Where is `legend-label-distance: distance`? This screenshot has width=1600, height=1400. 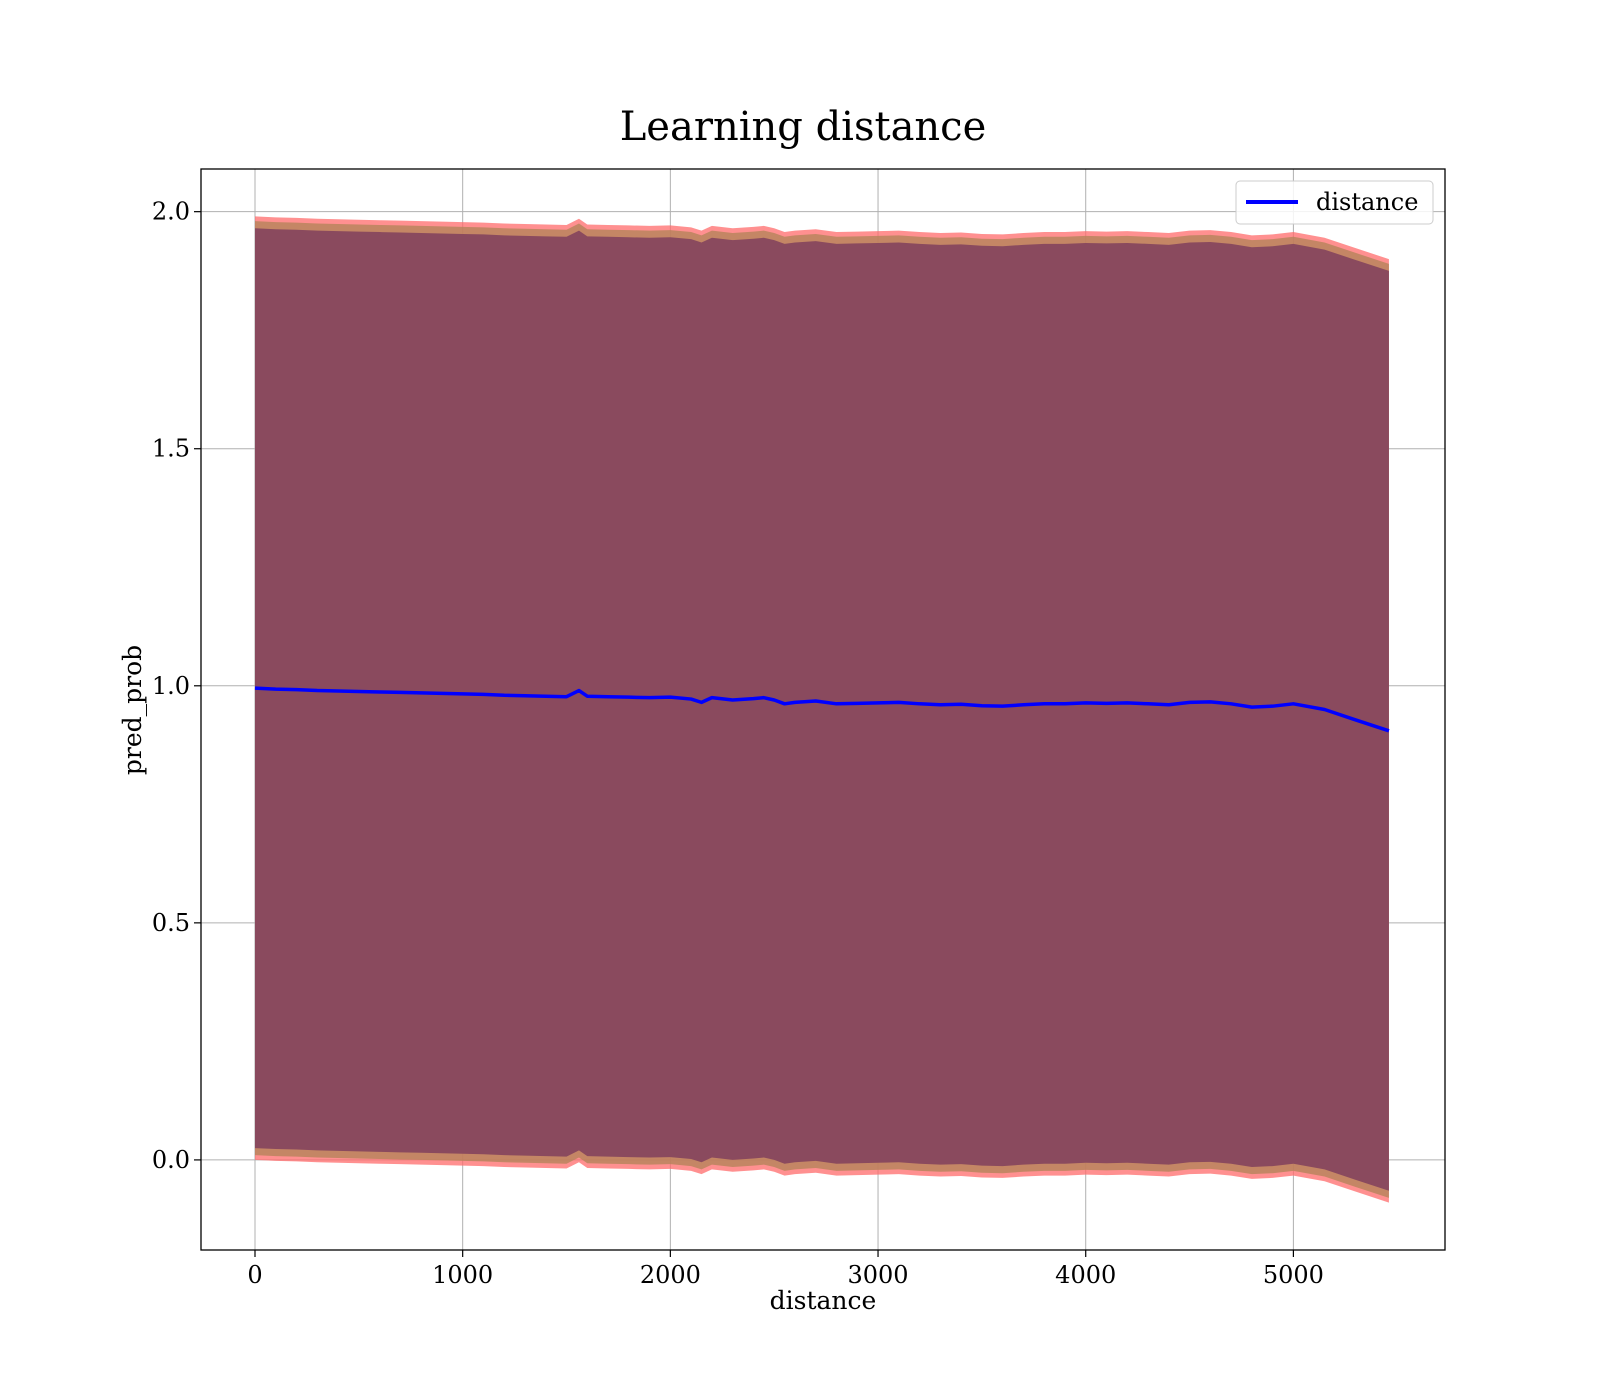
legend-label-distance: distance is located at coordinates (1367, 202).